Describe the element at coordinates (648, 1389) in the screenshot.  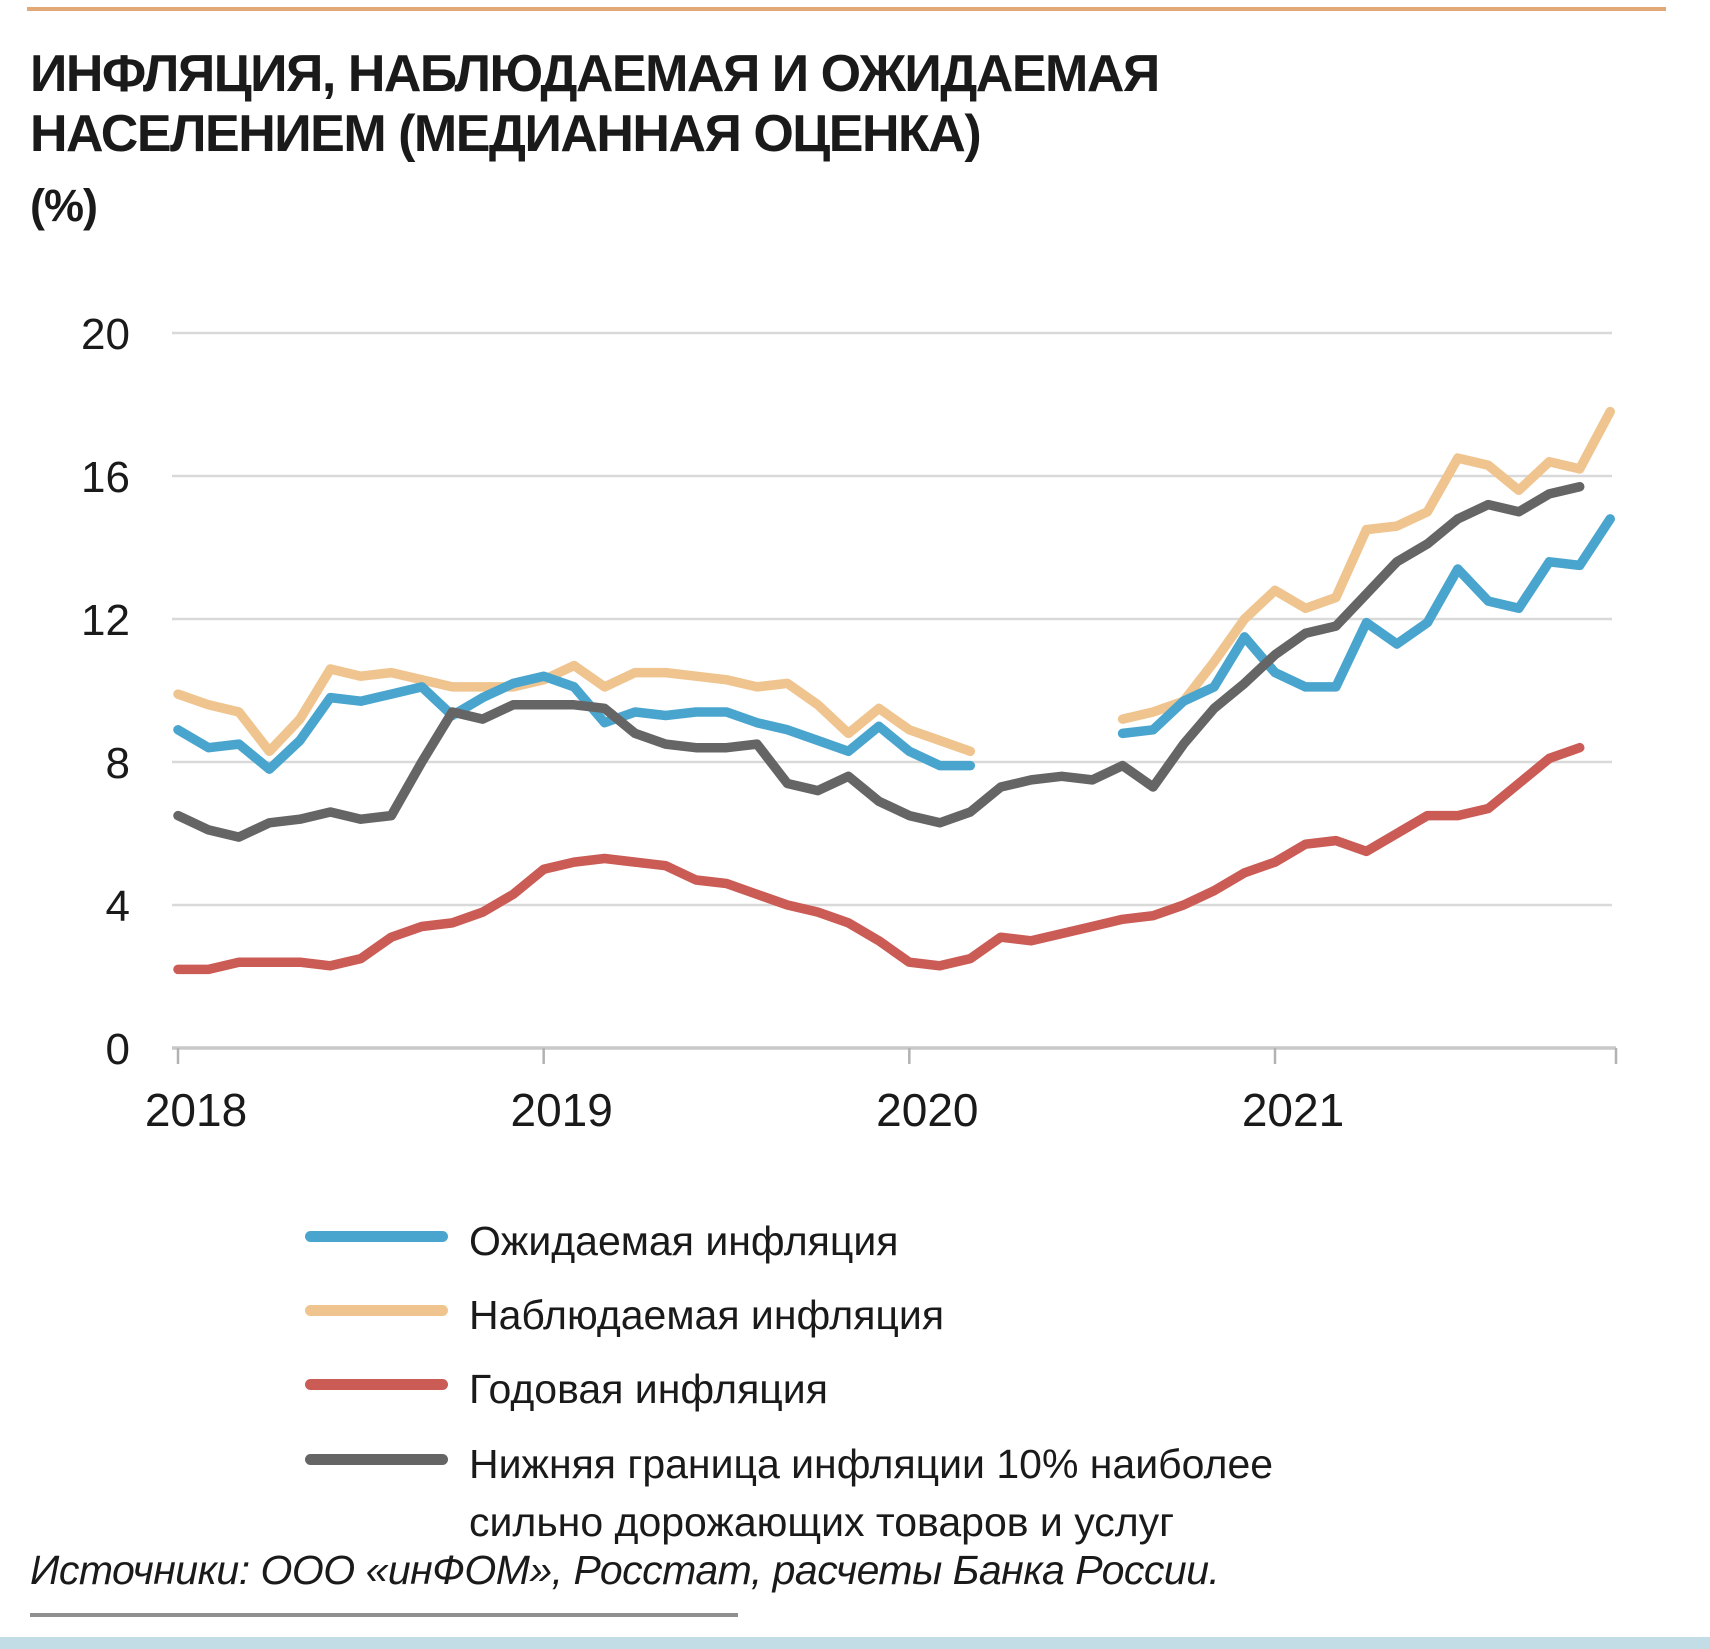
I see `legend-label-annual: Годовая инфляция` at that location.